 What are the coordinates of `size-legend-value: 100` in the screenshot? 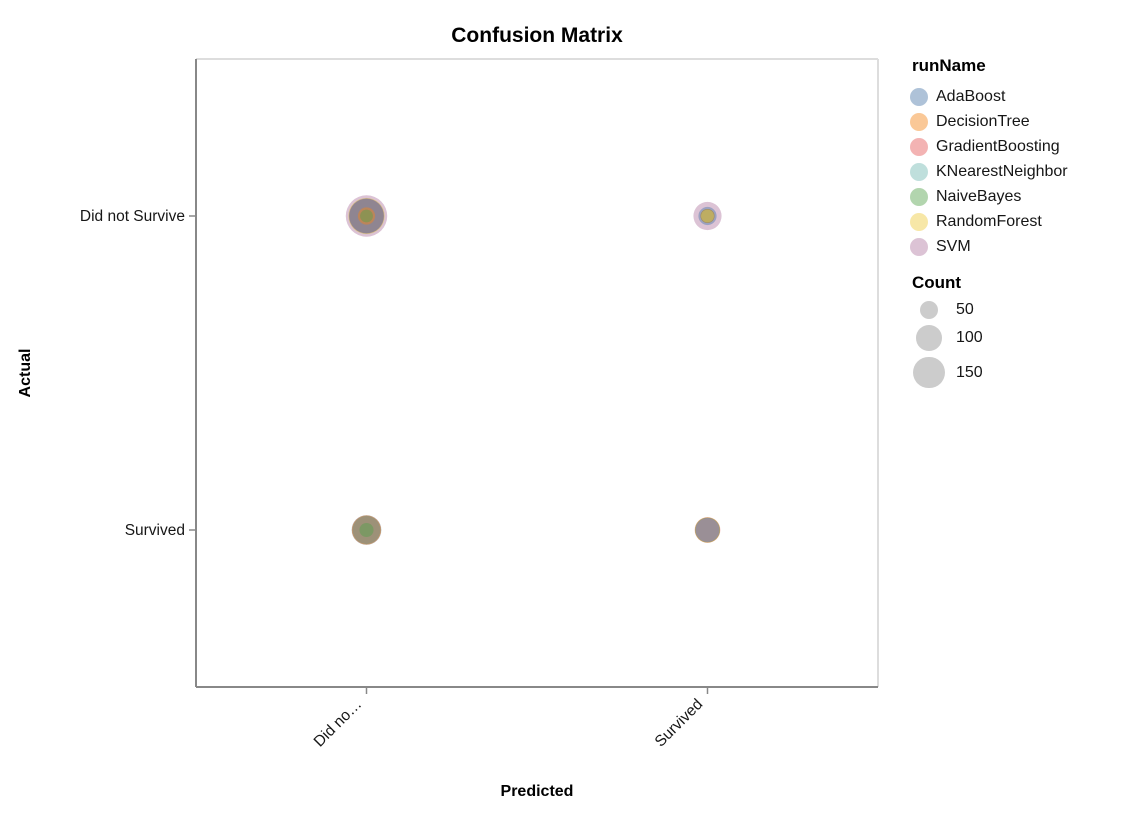 It's located at (969, 338).